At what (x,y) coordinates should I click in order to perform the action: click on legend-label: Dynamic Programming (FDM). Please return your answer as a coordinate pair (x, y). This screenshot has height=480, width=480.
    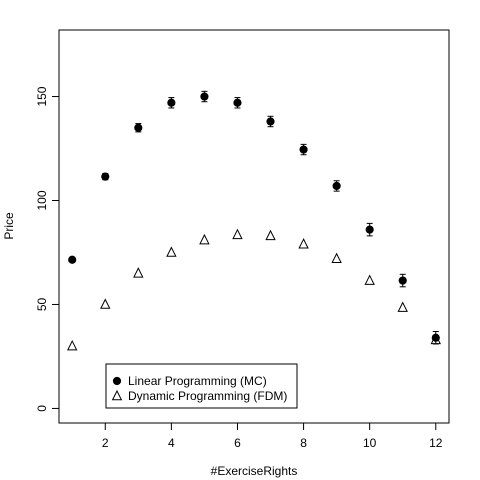
    Looking at the image, I should click on (207, 396).